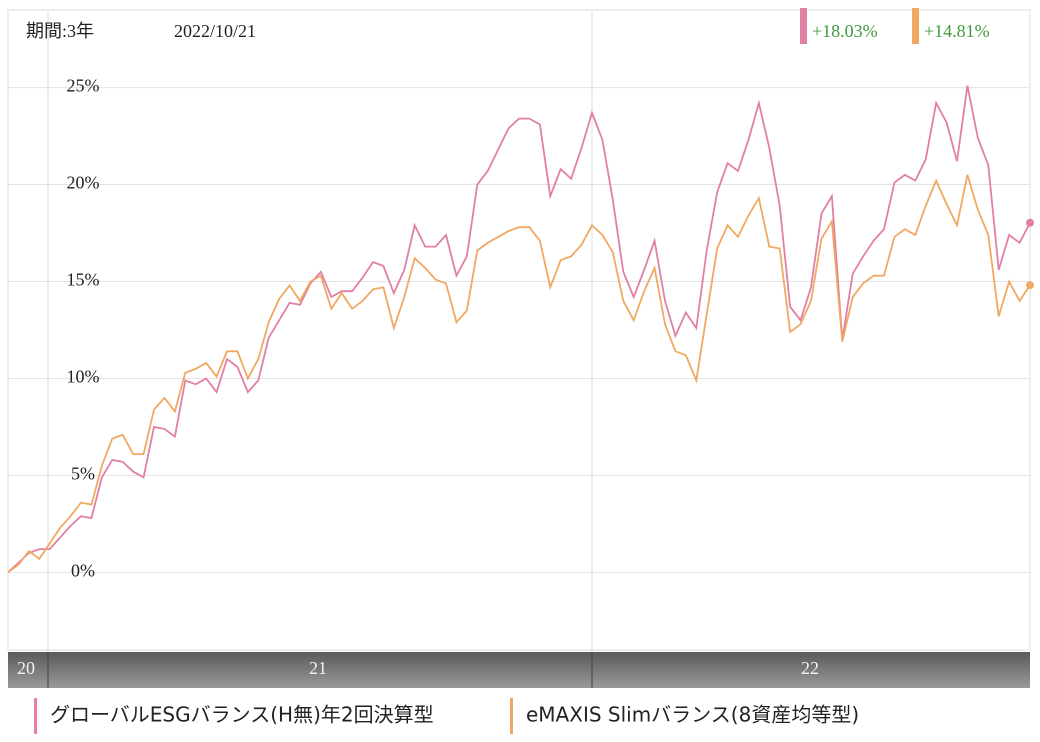  Describe the element at coordinates (83, 183) in the screenshot. I see `y-tick-label: 20%` at that location.